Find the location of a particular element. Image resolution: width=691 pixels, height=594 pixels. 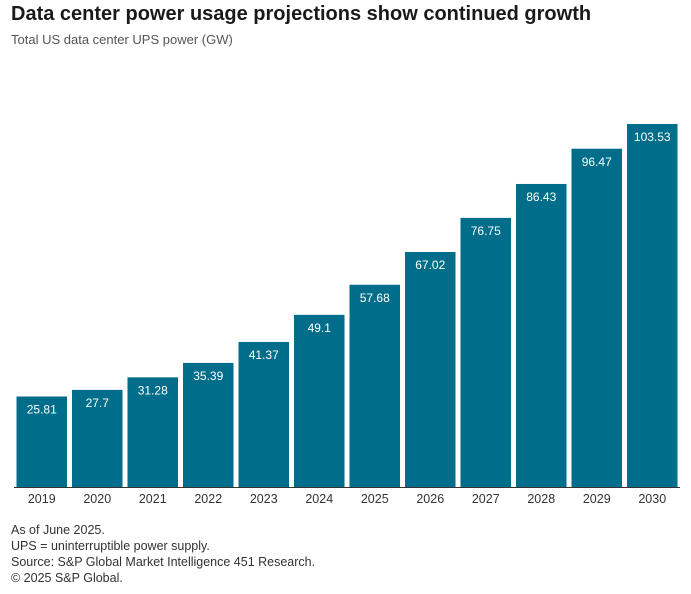

bar-value-label: 103.53 is located at coordinates (652, 137).